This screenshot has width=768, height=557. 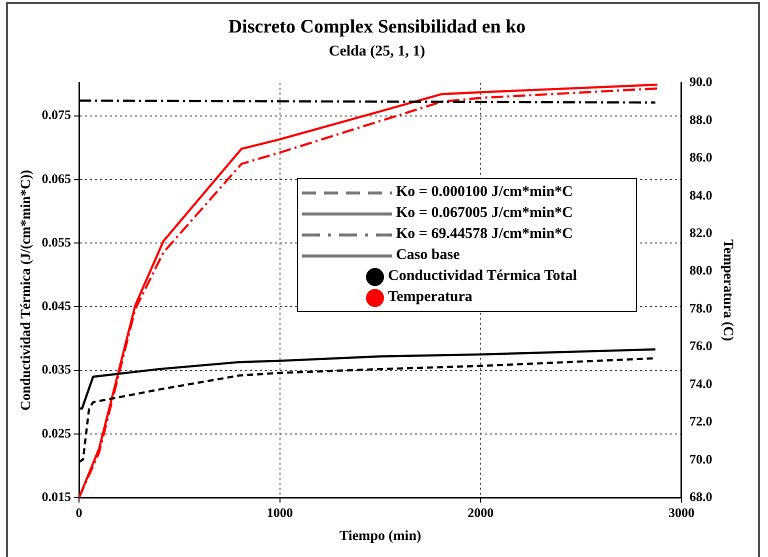 I want to click on y-tick-label: 0.055, so click(x=57, y=242).